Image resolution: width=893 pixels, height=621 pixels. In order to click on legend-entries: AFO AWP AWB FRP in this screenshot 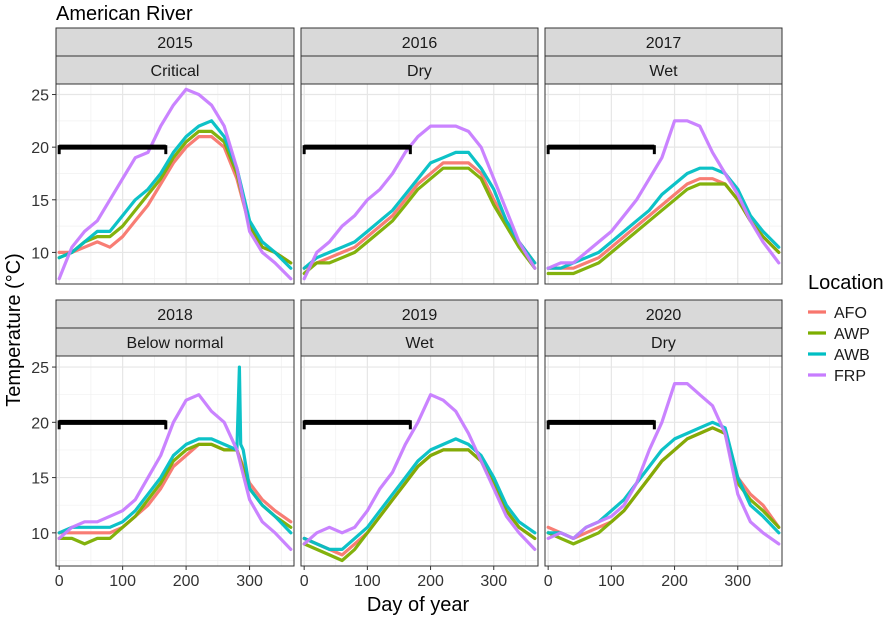, I will do `click(839, 345)`.